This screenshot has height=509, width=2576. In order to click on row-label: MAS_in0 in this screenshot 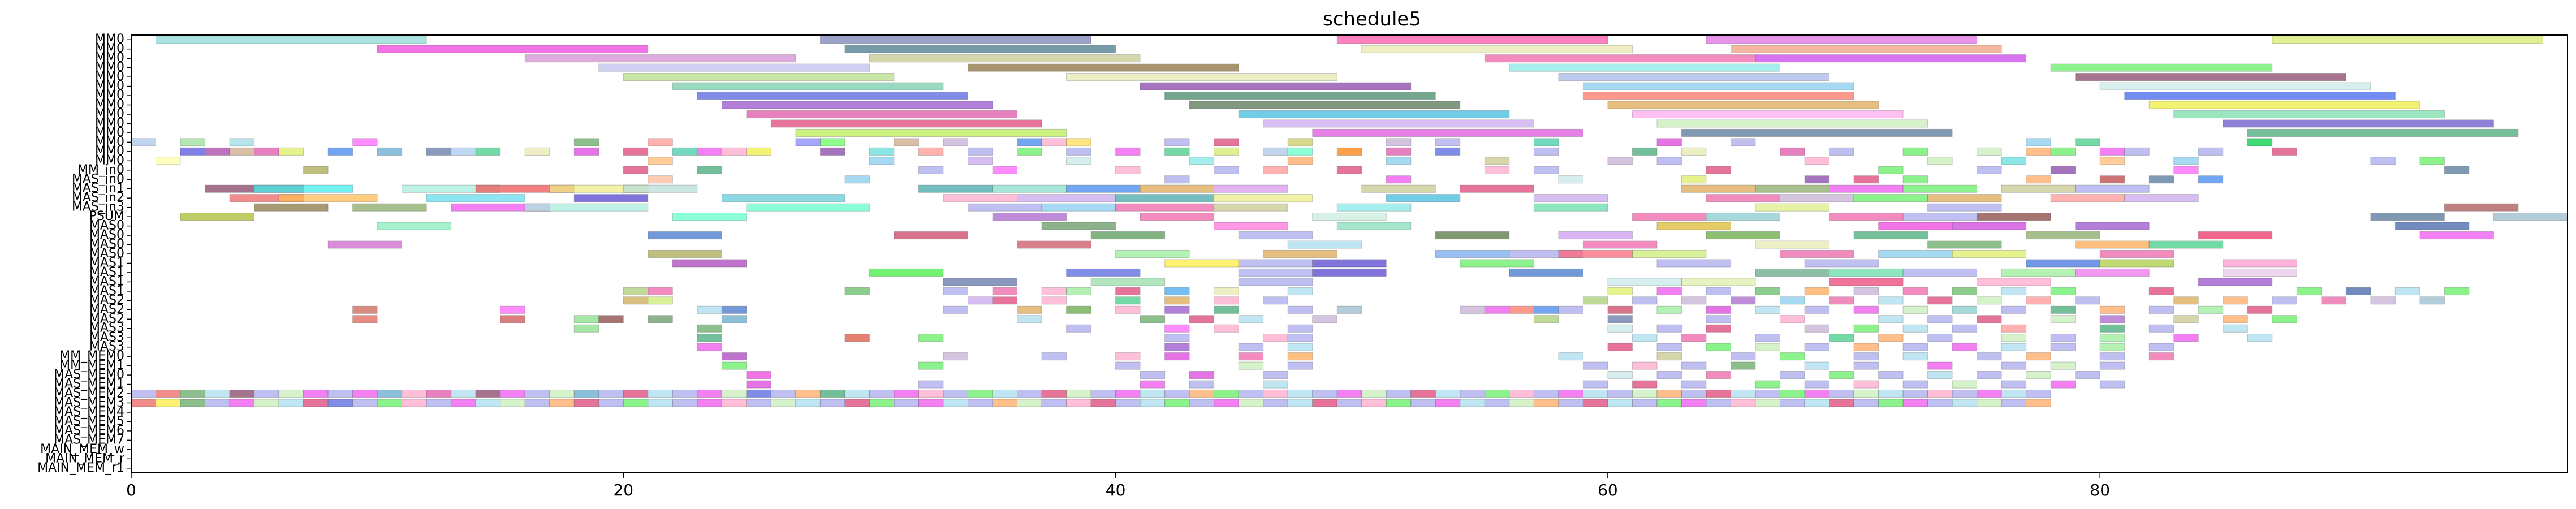, I will do `click(98, 179)`.